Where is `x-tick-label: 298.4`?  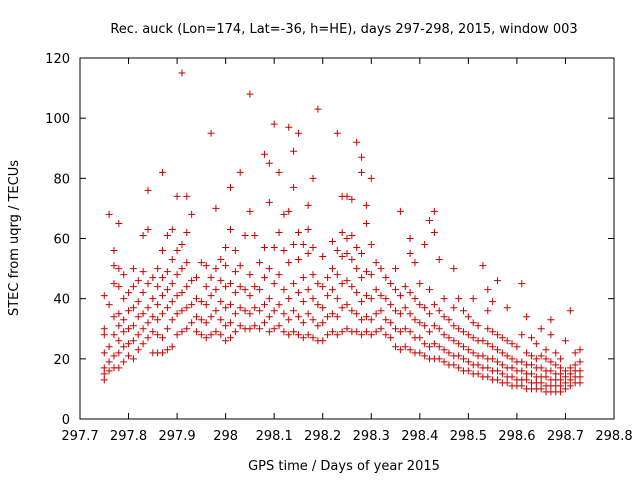 x-tick-label: 298.4 is located at coordinates (419, 436).